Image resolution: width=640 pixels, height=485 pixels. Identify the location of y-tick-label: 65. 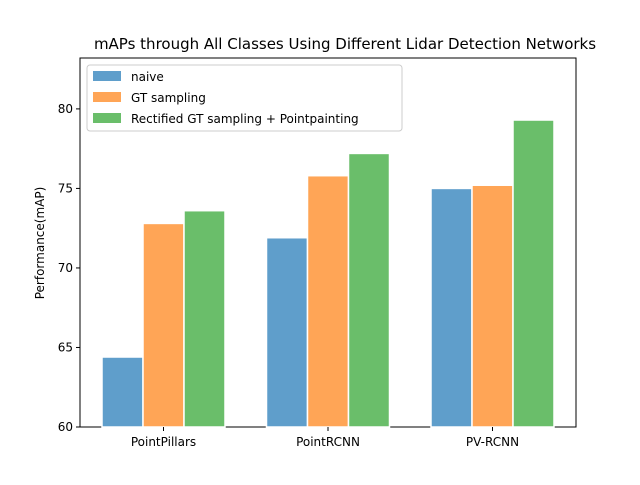
(65, 347).